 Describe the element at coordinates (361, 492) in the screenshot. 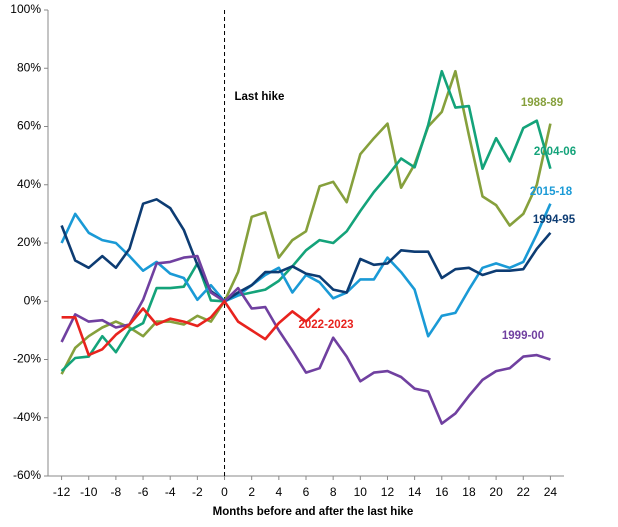

I see `x-tick-label: 10` at that location.